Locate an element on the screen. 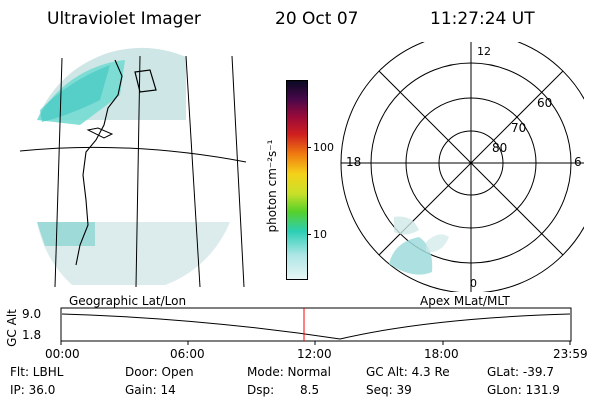 The height and width of the screenshot is (400, 600). colorbar is located at coordinates (297, 180).